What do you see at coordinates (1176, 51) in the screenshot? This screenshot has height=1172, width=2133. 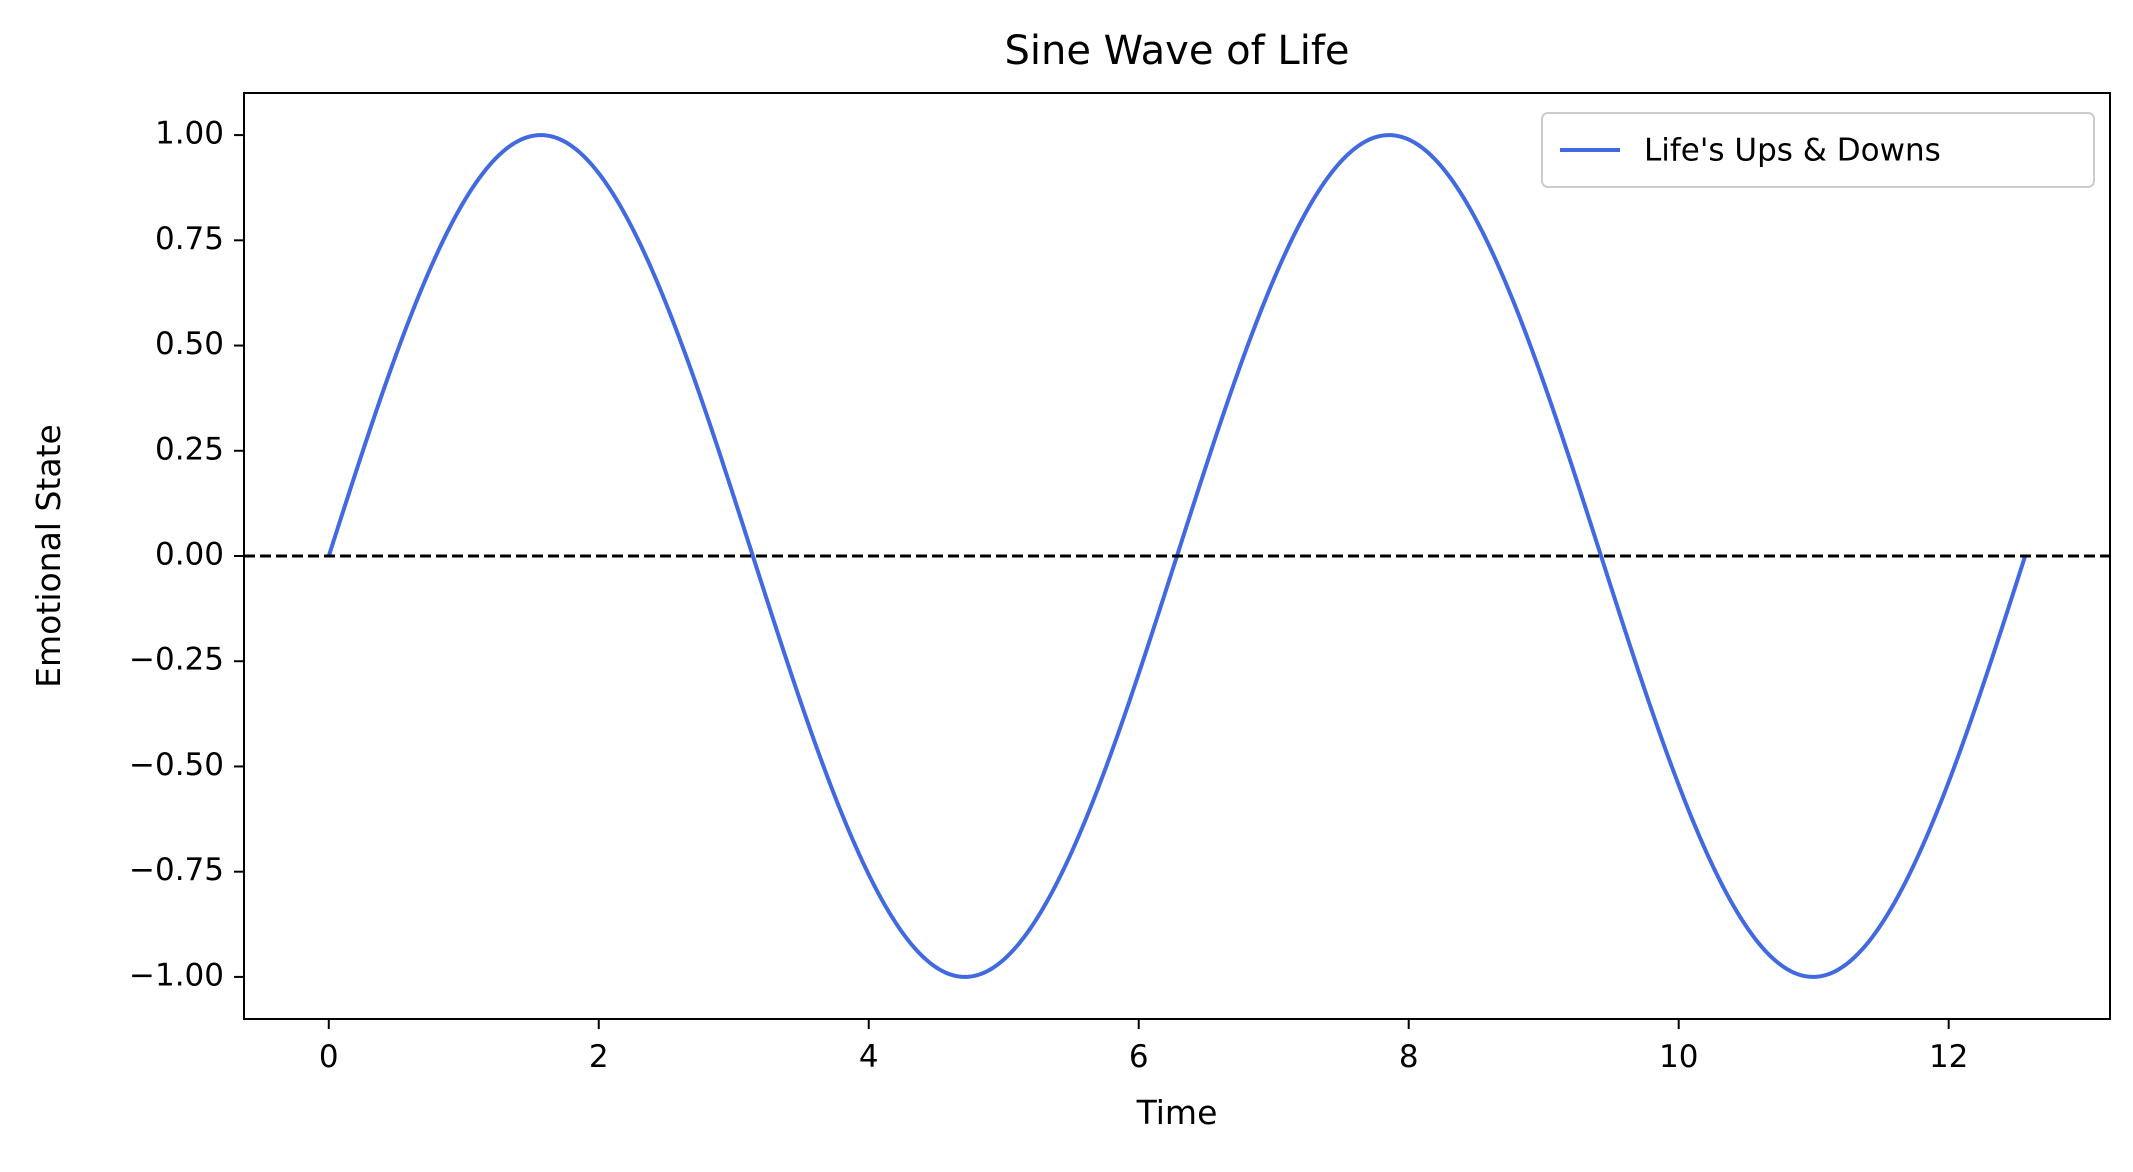 I see `chart-title: Sine Wave of Life` at bounding box center [1176, 51].